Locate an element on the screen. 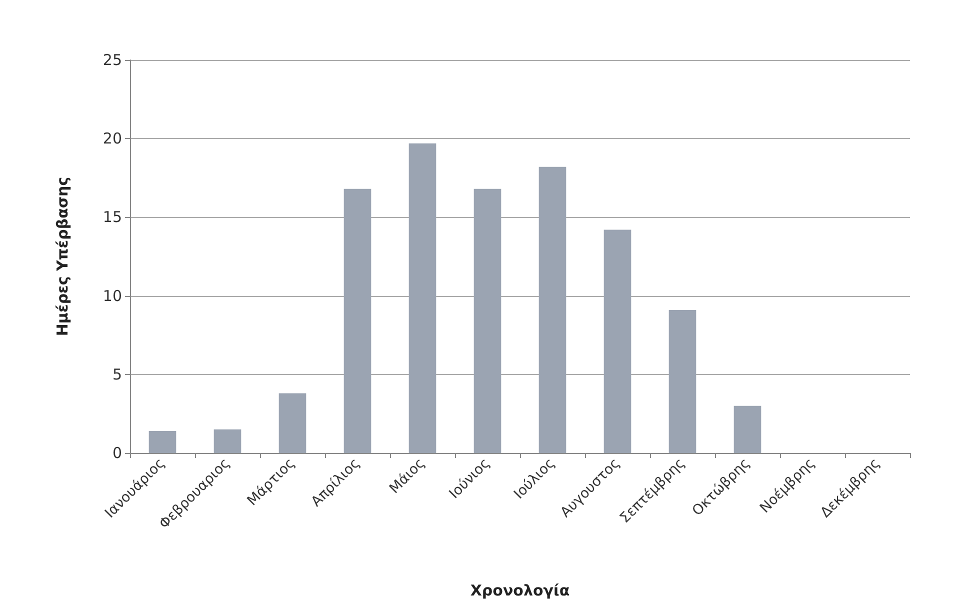  y-tick-label: 5 is located at coordinates (117, 374).